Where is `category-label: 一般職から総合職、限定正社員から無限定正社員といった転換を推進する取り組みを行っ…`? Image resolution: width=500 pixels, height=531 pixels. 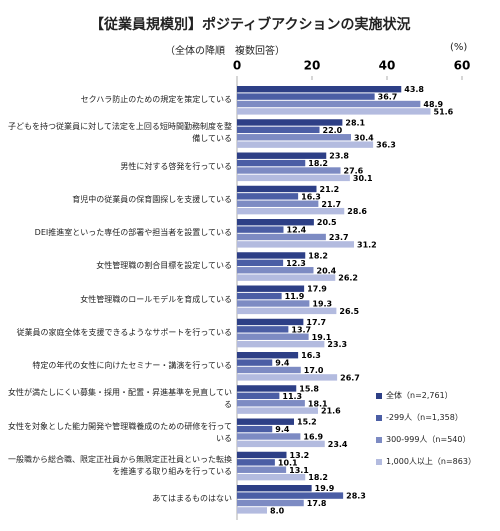
category-label: 一般職から総合職、限定正社員から無限定正社員といった転換を推進する取り組みを行っ… is located at coordinates (120, 465).